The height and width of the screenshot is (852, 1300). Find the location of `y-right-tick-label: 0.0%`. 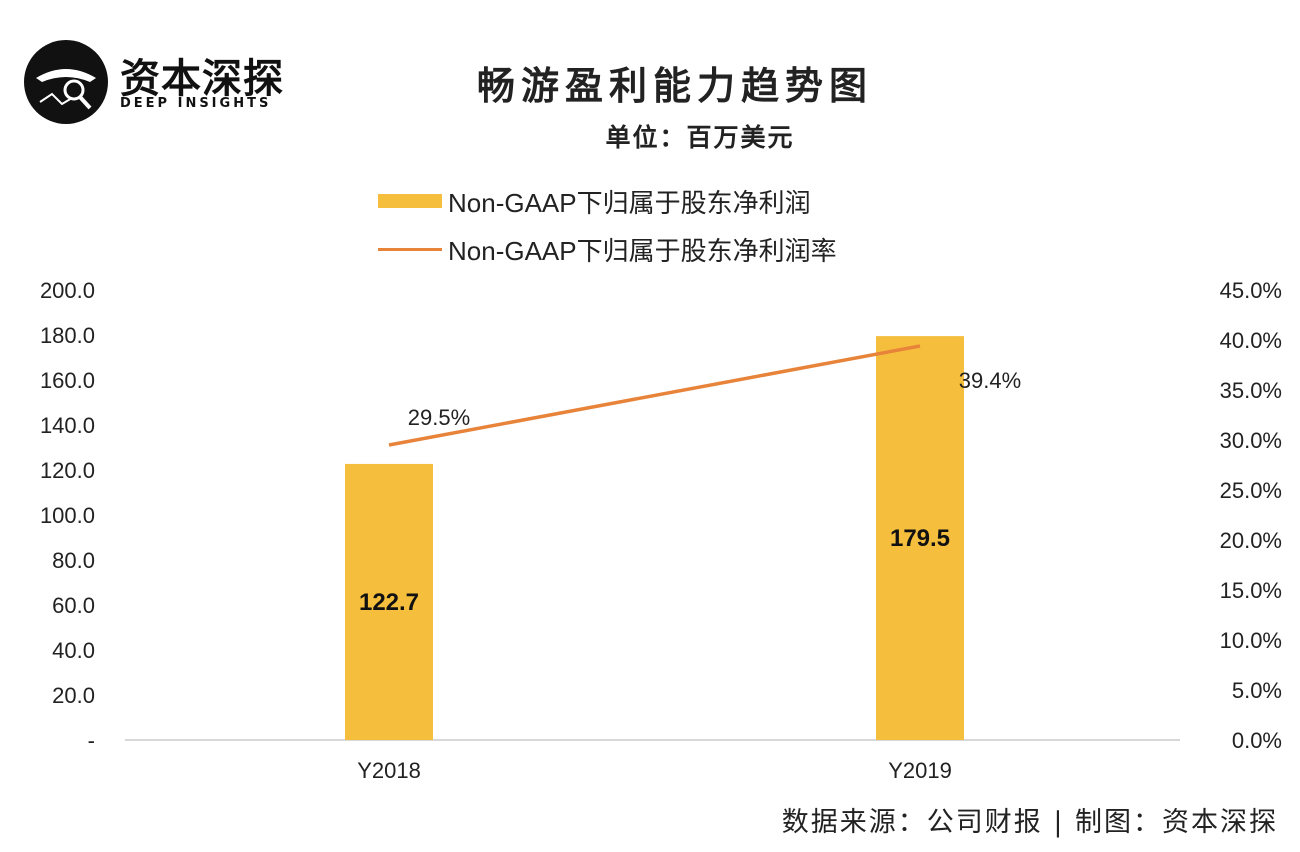

y-right-tick-label: 0.0% is located at coordinates (1257, 740).